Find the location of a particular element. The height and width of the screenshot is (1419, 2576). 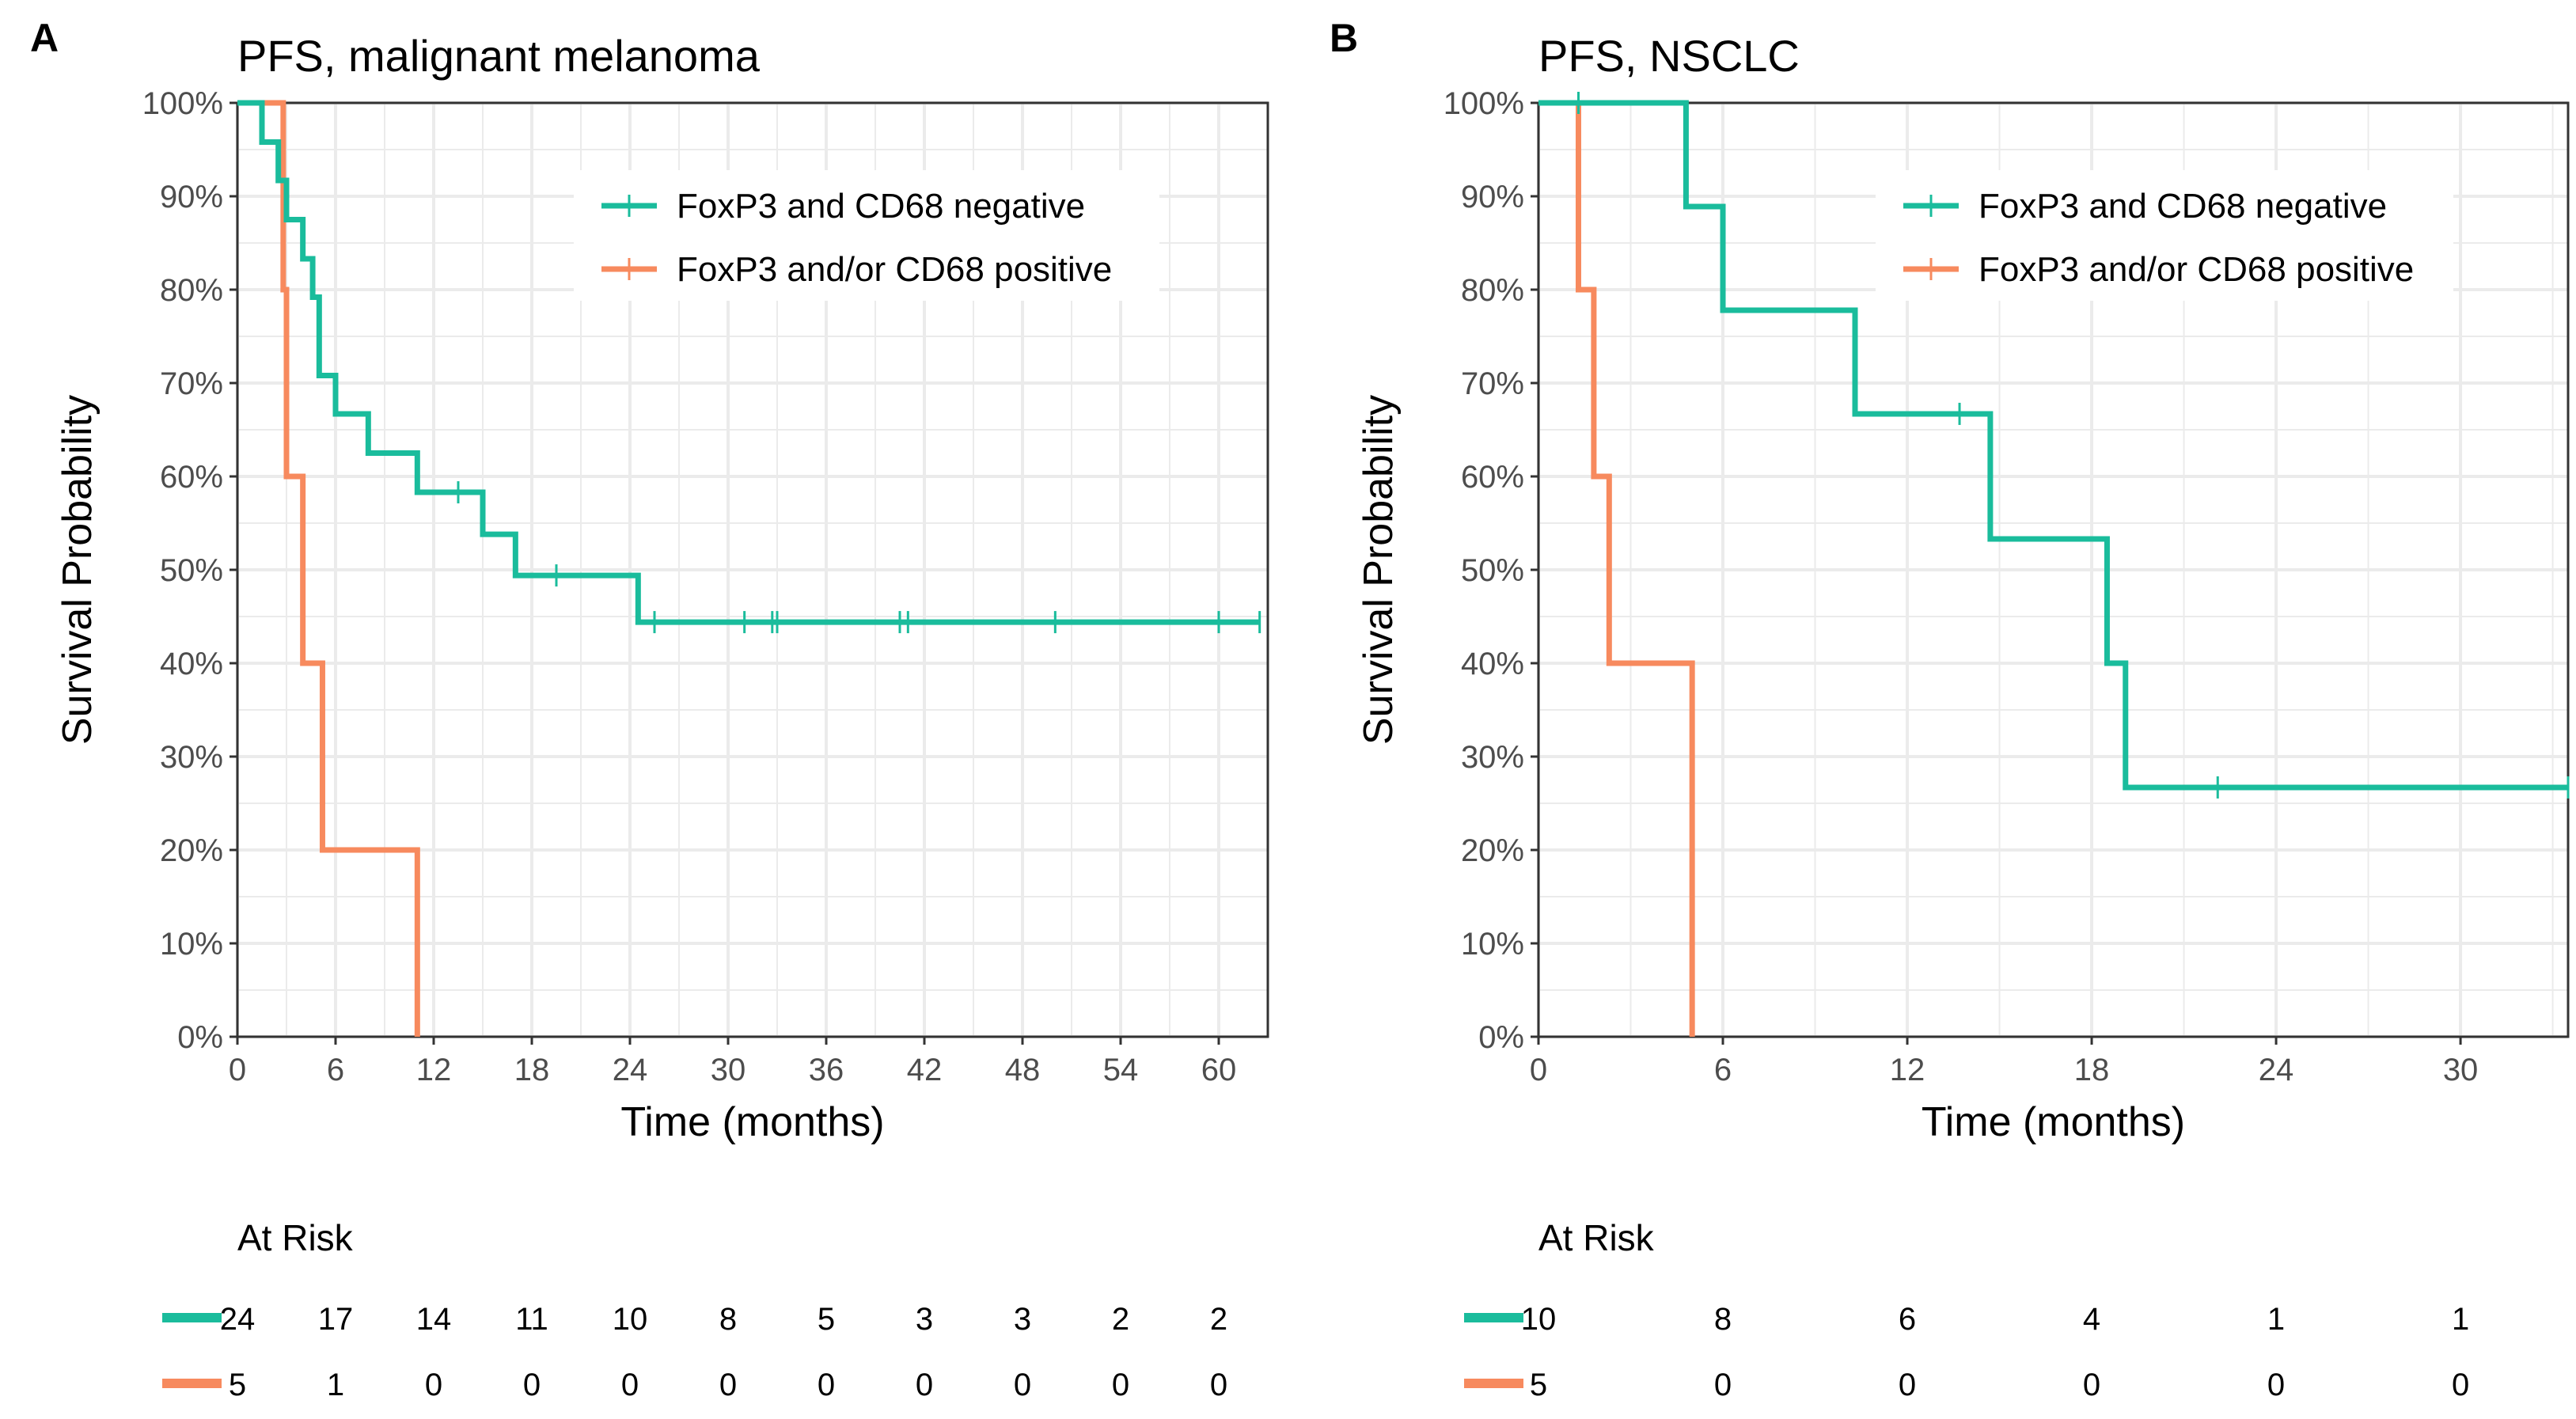

at-risk-count: 4 is located at coordinates (2091, 1319).